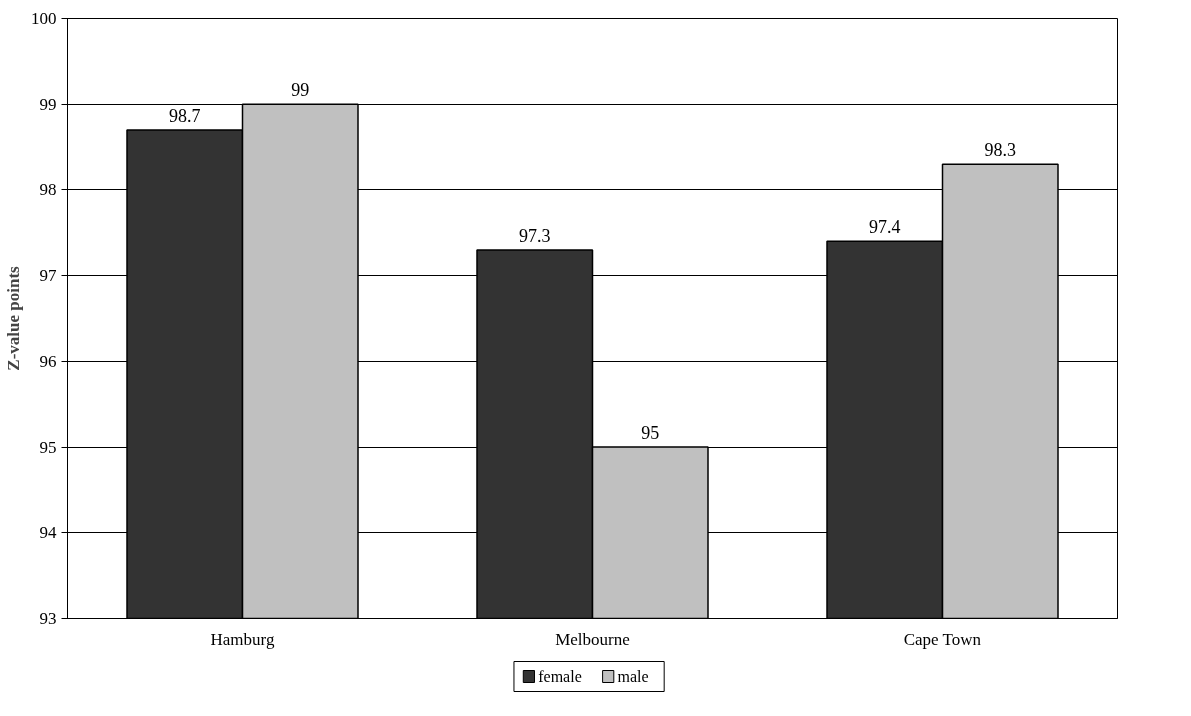 This screenshot has width=1191, height=716. What do you see at coordinates (185, 115) in the screenshot?
I see `data-label: 98.7` at bounding box center [185, 115].